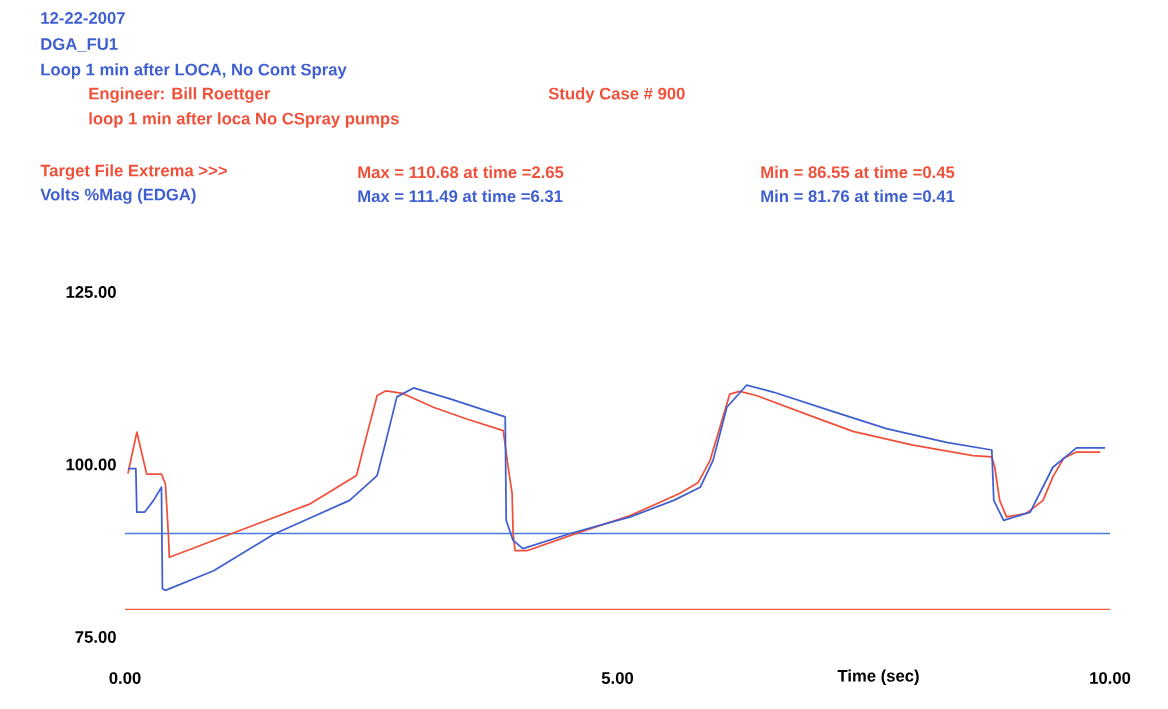 The image size is (1168, 709). I want to click on text: Min = 86.55 at time =0.45, so click(858, 172).